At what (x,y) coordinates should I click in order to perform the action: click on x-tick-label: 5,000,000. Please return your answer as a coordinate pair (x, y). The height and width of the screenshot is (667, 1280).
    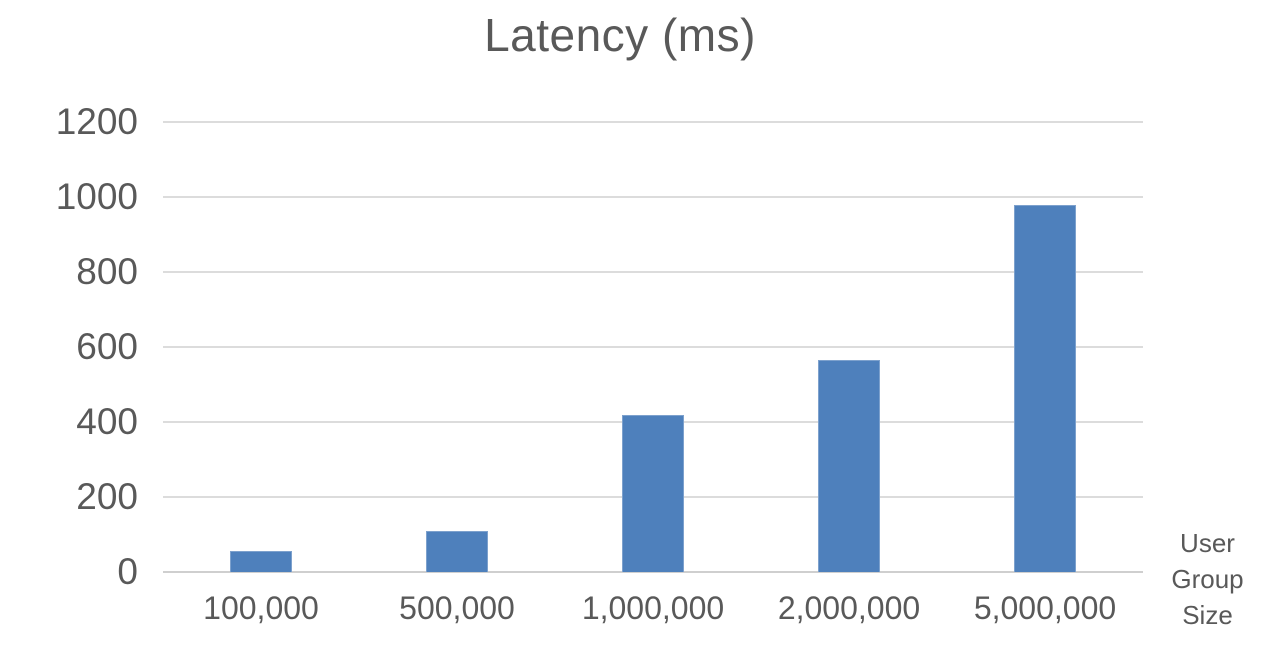
    Looking at the image, I should click on (1045, 608).